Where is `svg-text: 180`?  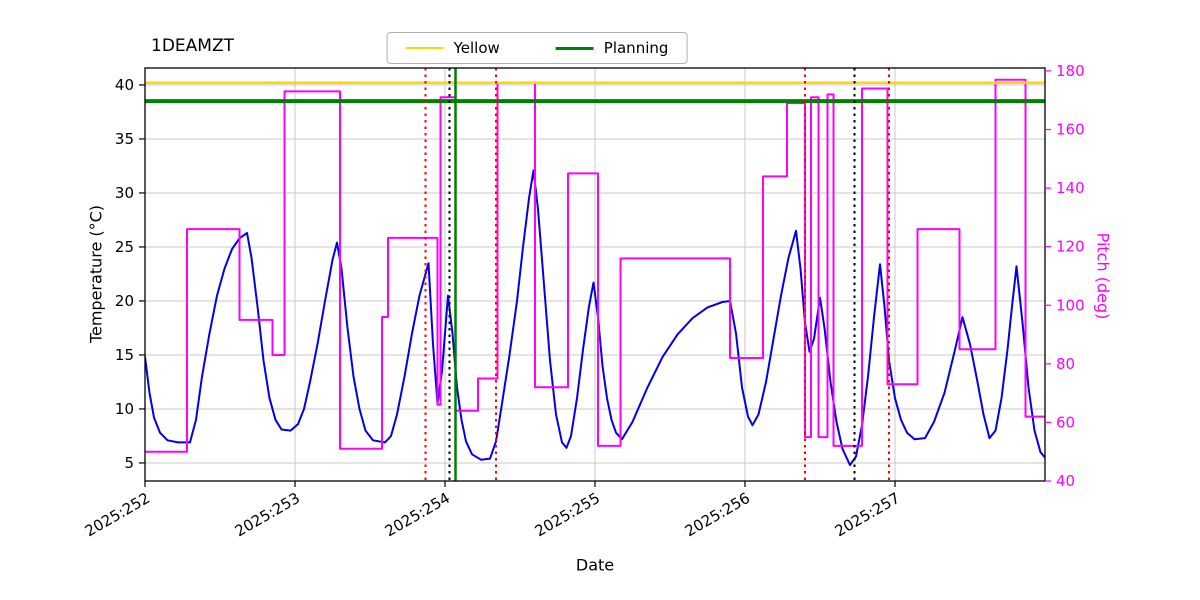 svg-text: 180 is located at coordinates (1070, 71).